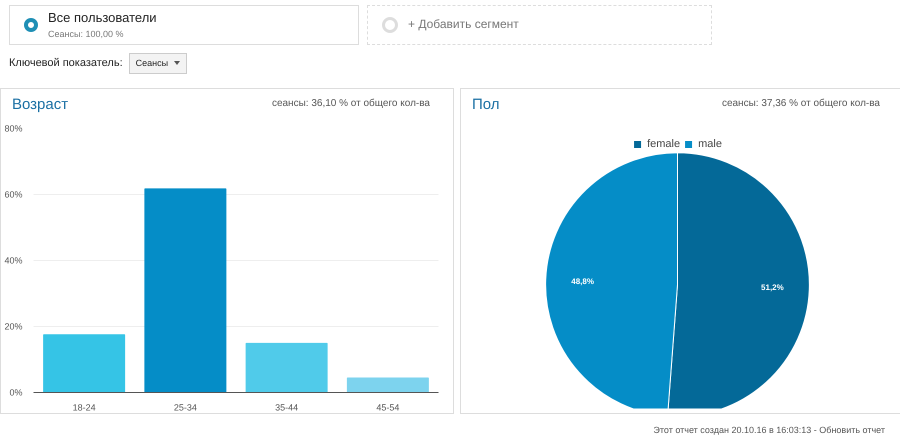 The height and width of the screenshot is (444, 900). Describe the element at coordinates (463, 25) in the screenshot. I see `text: + Добавить сегмент` at that location.